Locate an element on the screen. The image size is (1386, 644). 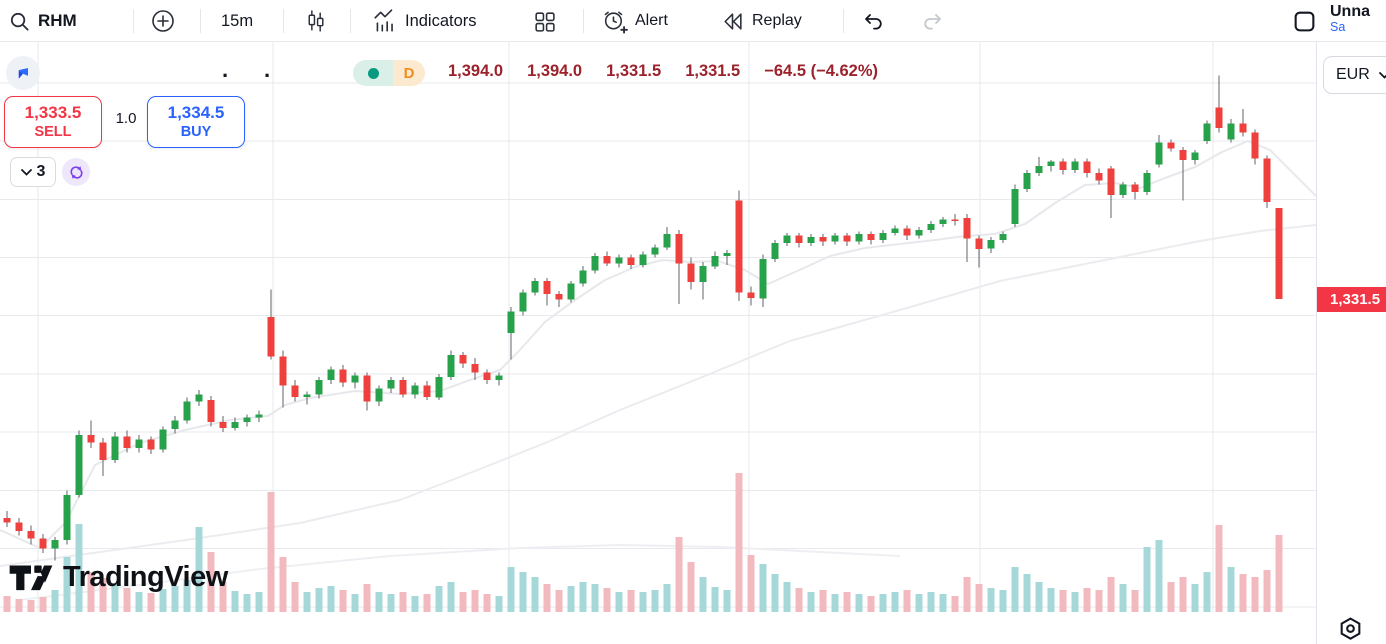
quantity-field: 1.0 is located at coordinates (126, 118).